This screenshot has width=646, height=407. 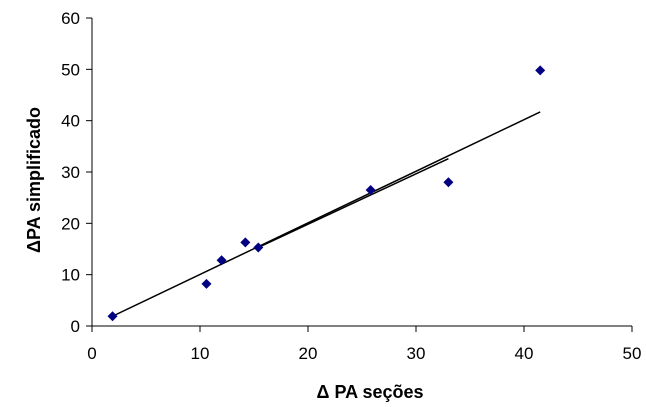 What do you see at coordinates (70, 69) in the screenshot?
I see `y-tick-label: 50` at bounding box center [70, 69].